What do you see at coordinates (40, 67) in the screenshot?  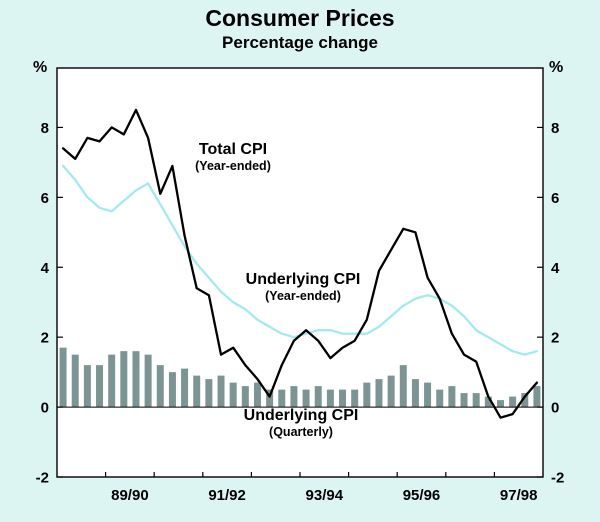 I see `y-axis-unit-left: %` at bounding box center [40, 67].